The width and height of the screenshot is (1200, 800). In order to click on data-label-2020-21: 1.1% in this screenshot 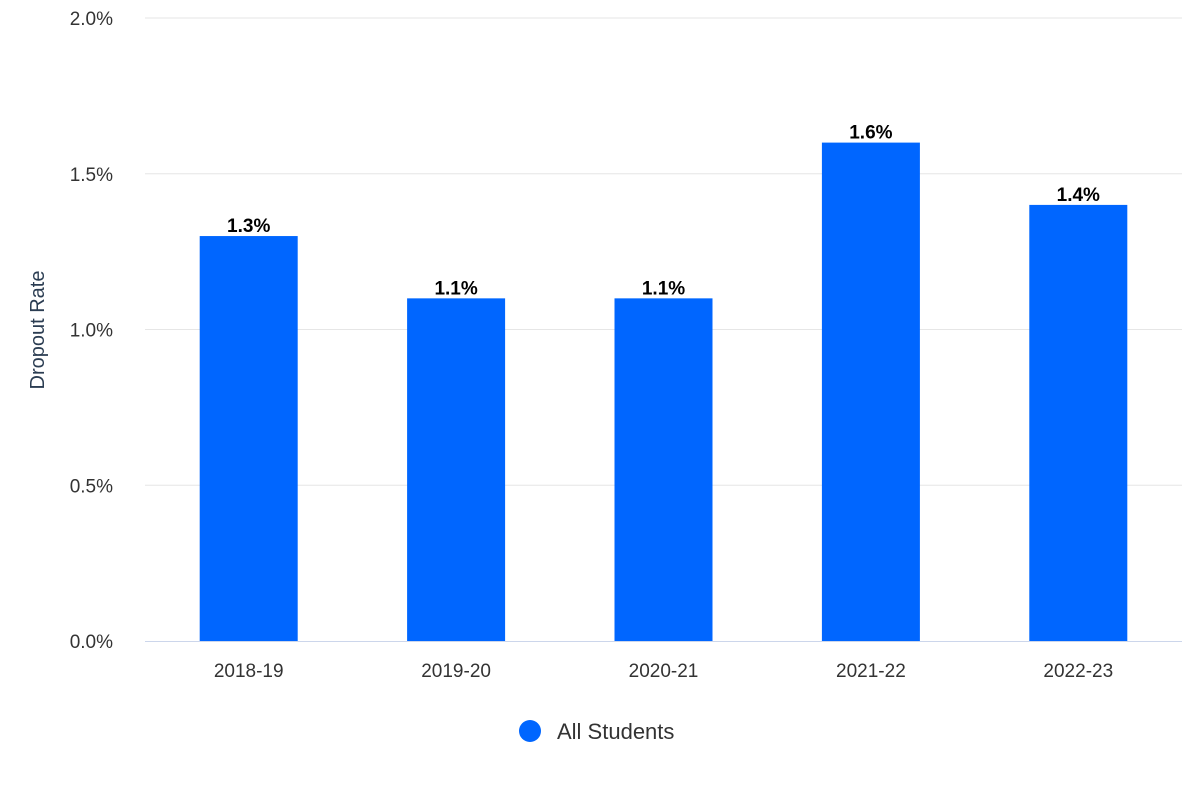, I will do `click(663, 288)`.